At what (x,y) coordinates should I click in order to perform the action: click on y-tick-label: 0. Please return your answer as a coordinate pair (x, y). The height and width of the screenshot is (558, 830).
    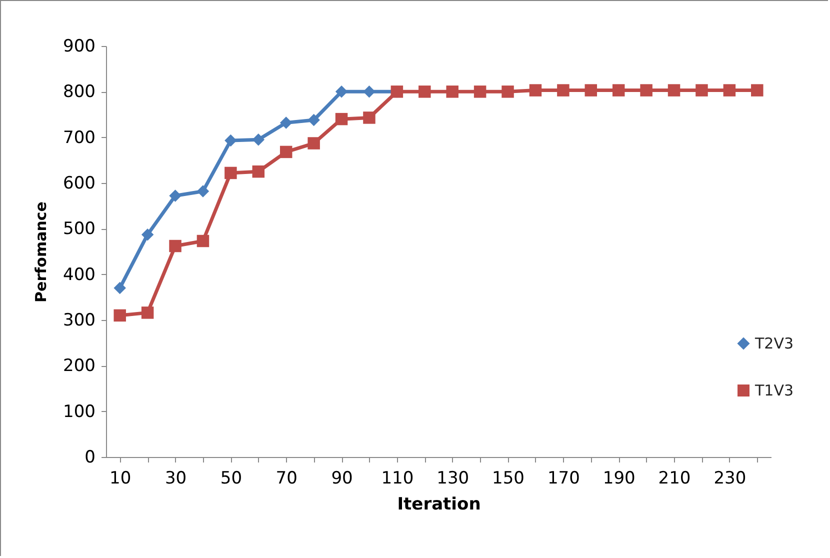
    Looking at the image, I should click on (90, 458).